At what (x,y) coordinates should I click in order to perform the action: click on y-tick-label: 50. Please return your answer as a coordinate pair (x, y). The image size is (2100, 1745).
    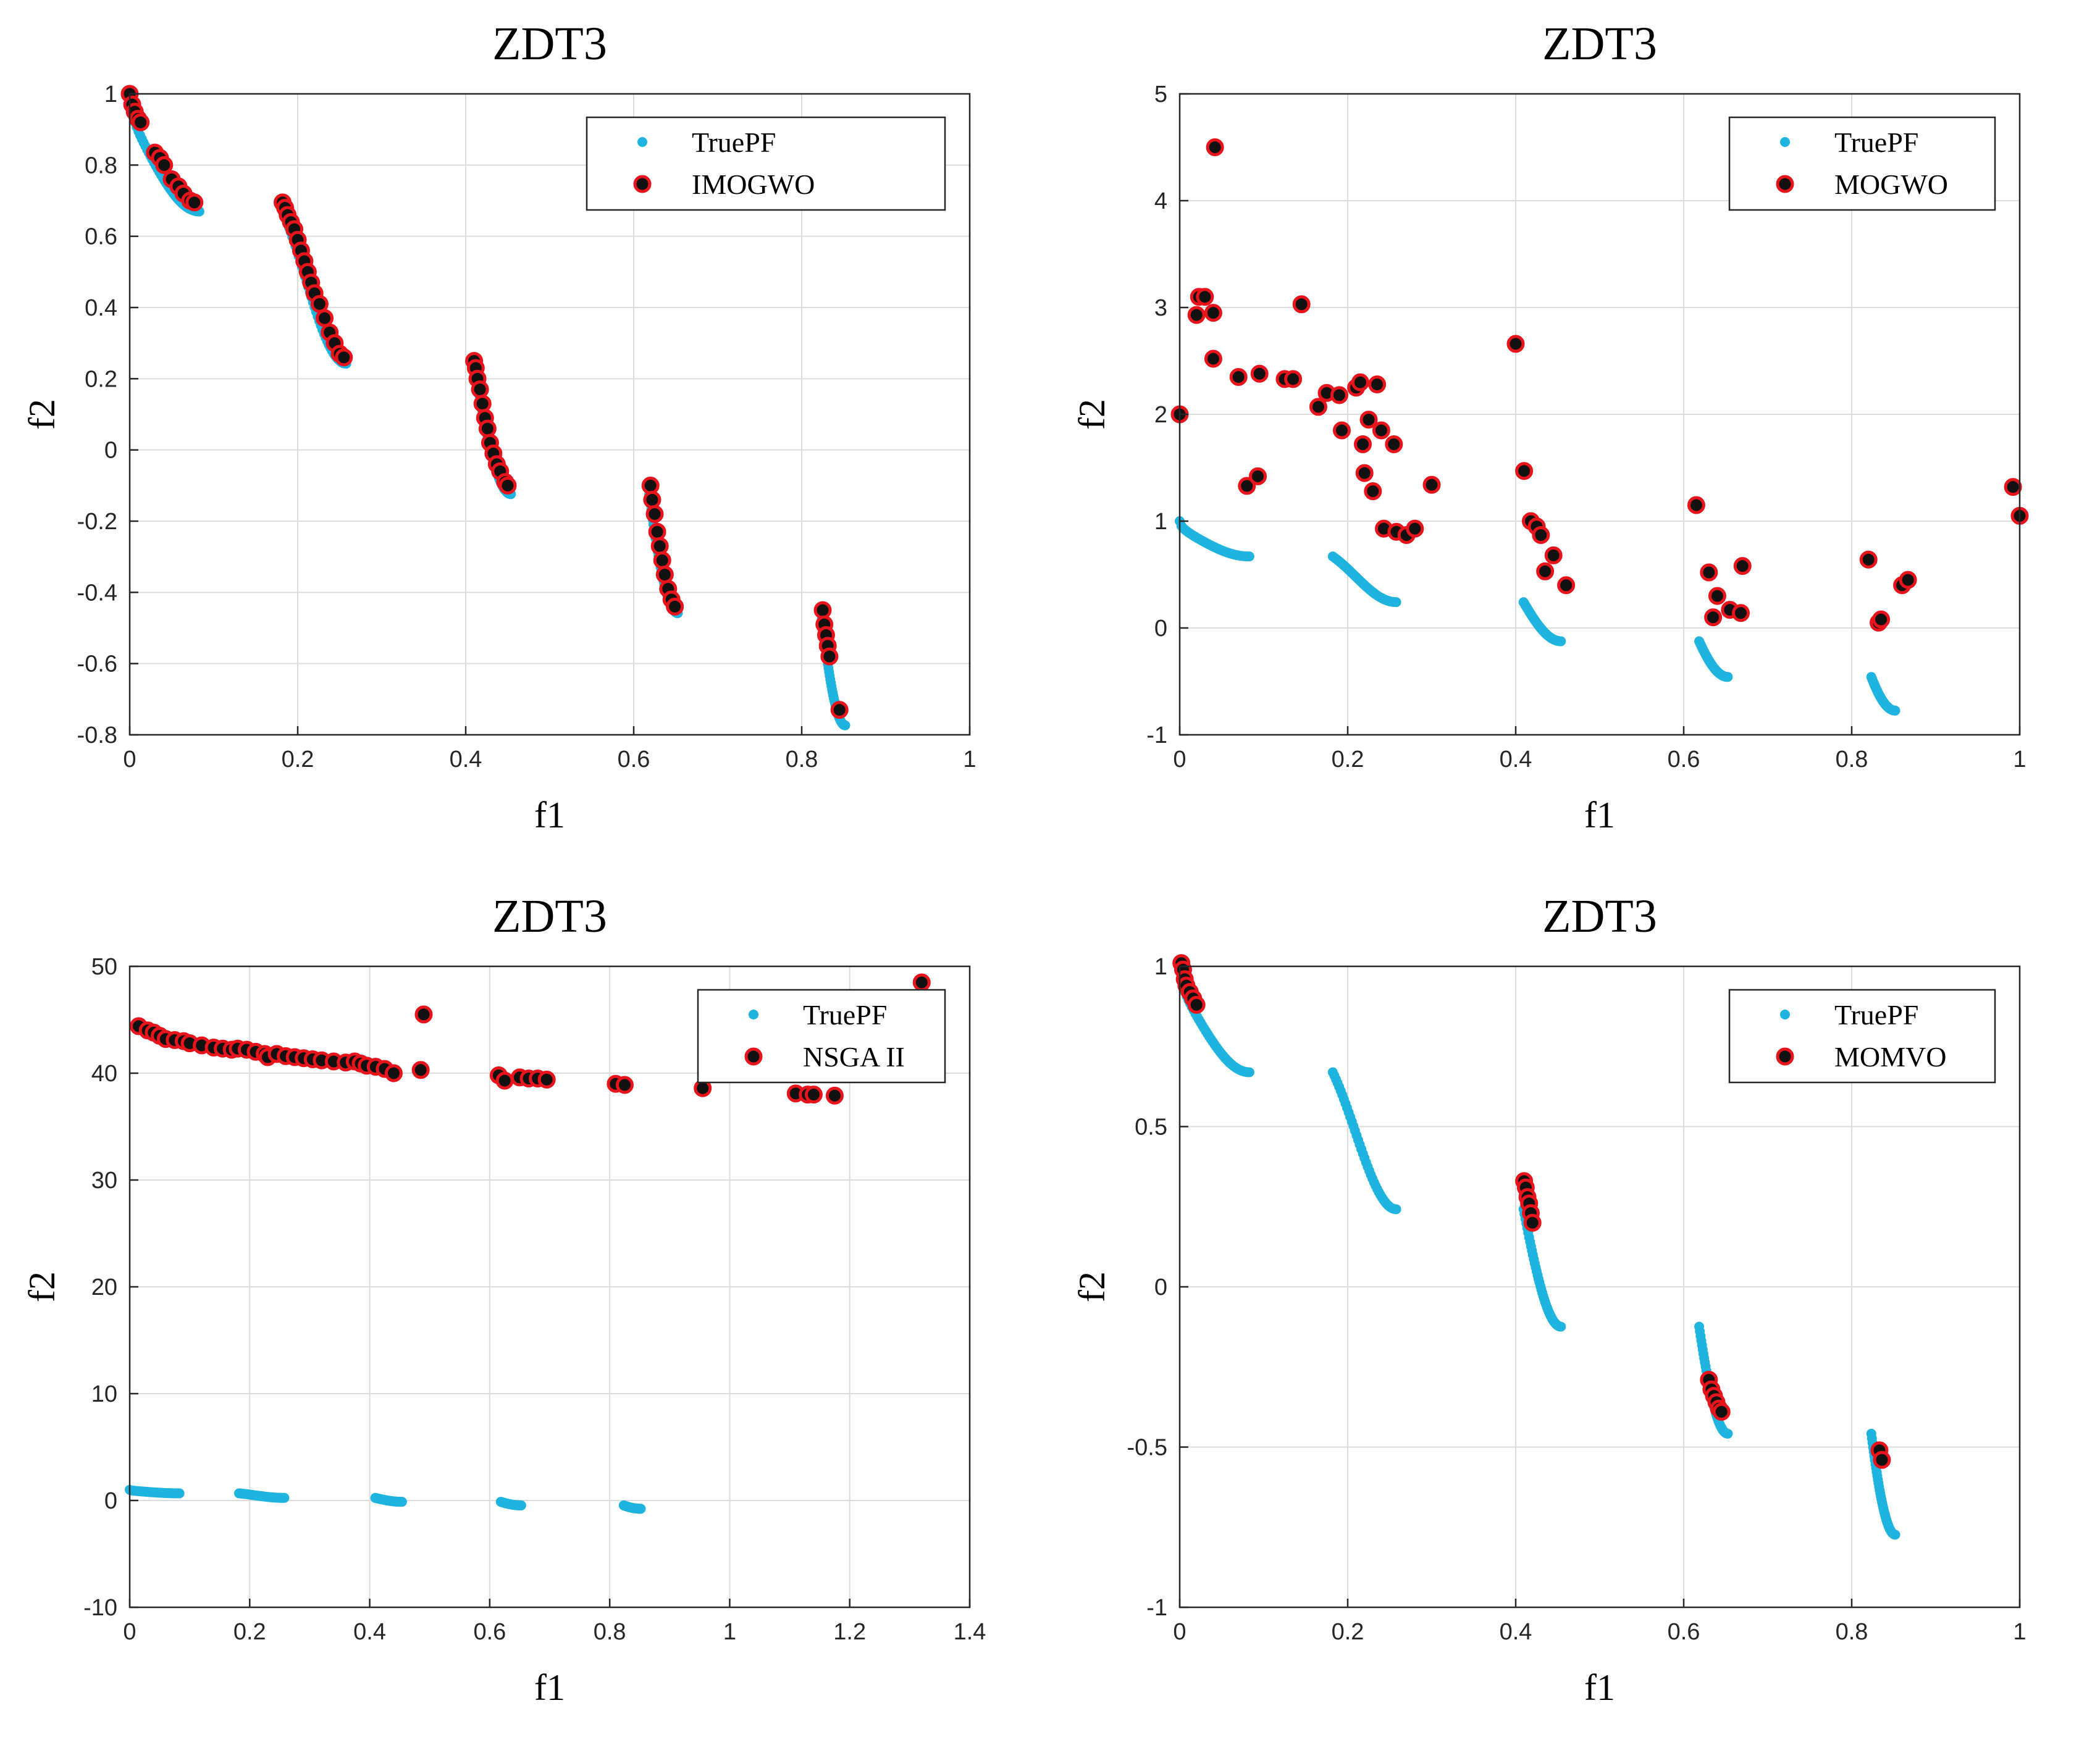
    Looking at the image, I should click on (104, 967).